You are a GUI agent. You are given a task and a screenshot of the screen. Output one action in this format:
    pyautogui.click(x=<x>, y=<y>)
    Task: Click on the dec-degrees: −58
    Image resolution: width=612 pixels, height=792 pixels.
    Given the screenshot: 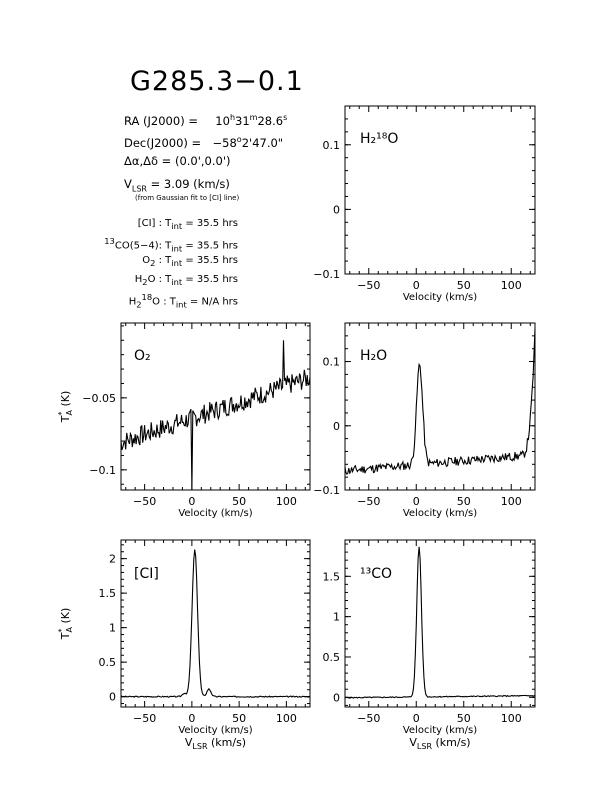 What is the action you would take?
    pyautogui.click(x=224, y=142)
    